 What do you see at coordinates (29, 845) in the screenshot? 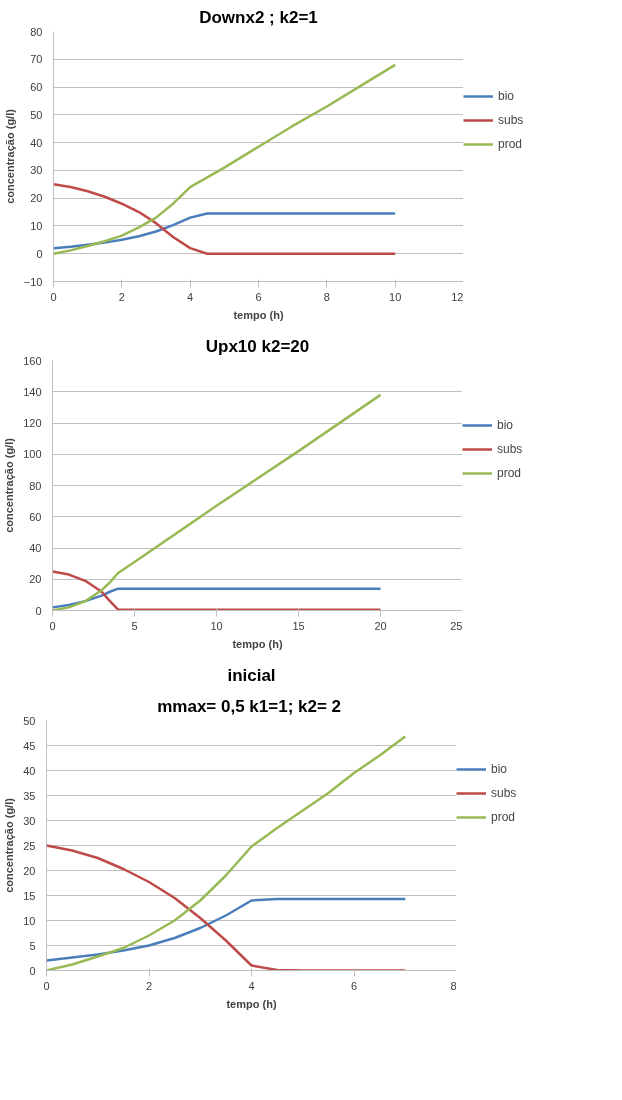
I see `y-tick-label: 25` at bounding box center [29, 845].